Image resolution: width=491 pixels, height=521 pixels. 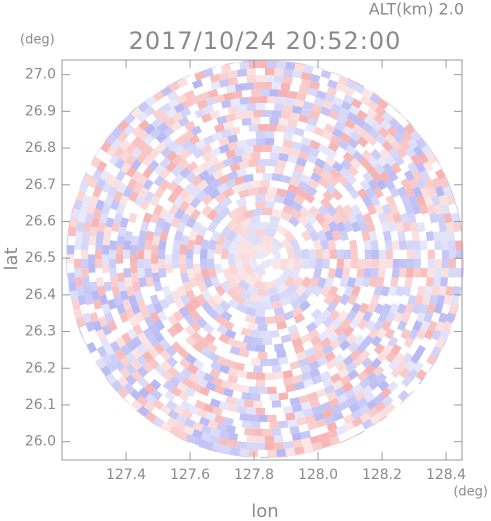 What do you see at coordinates (40, 258) in the screenshot?
I see `y-tick-label: 26.5` at bounding box center [40, 258].